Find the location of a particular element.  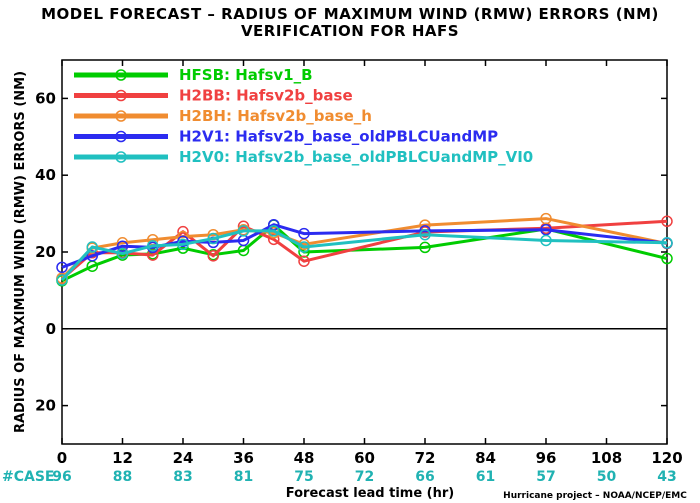

x-tick-label: 0 is located at coordinates (62, 458).